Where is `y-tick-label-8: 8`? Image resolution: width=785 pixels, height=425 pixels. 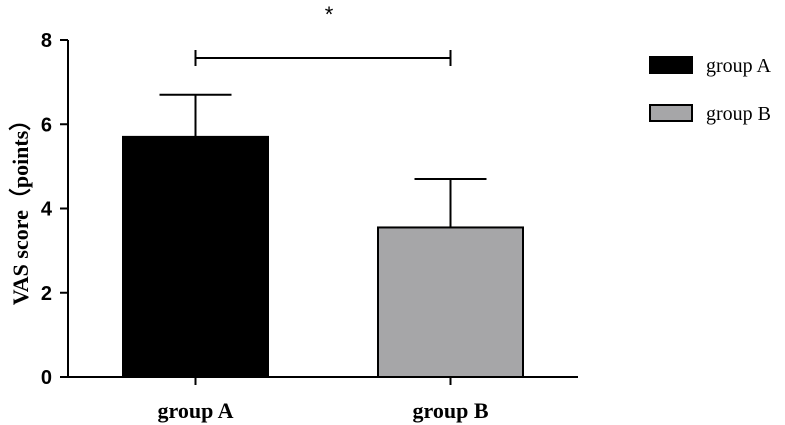
y-tick-label-8: 8 is located at coordinates (46, 41).